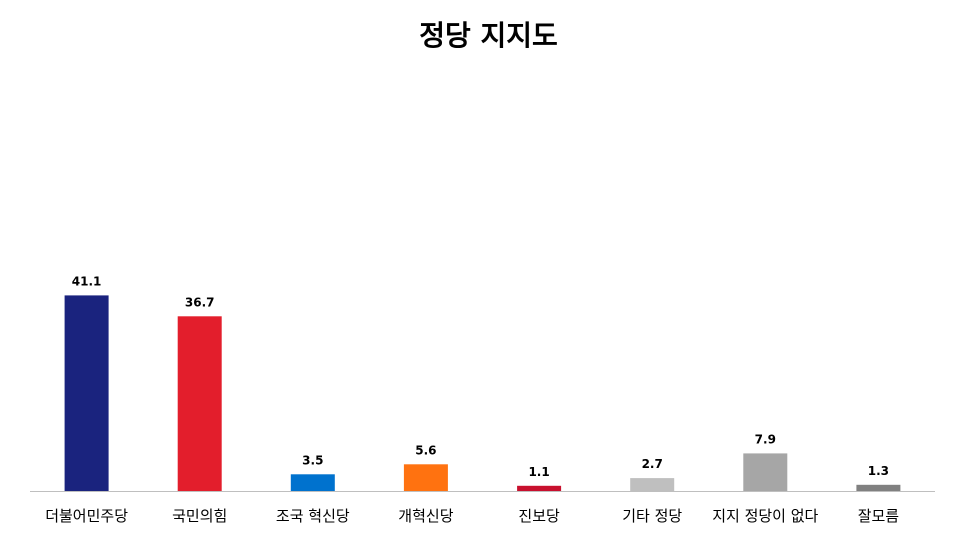  Describe the element at coordinates (652, 516) in the screenshot. I see `category-label: 기타 정당` at that location.